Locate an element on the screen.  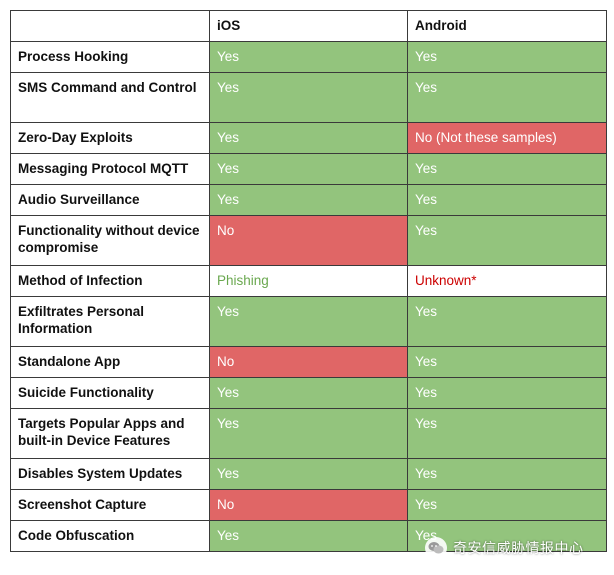
feature-label: Messaging Protocol MQTT is located at coordinates (110, 169).